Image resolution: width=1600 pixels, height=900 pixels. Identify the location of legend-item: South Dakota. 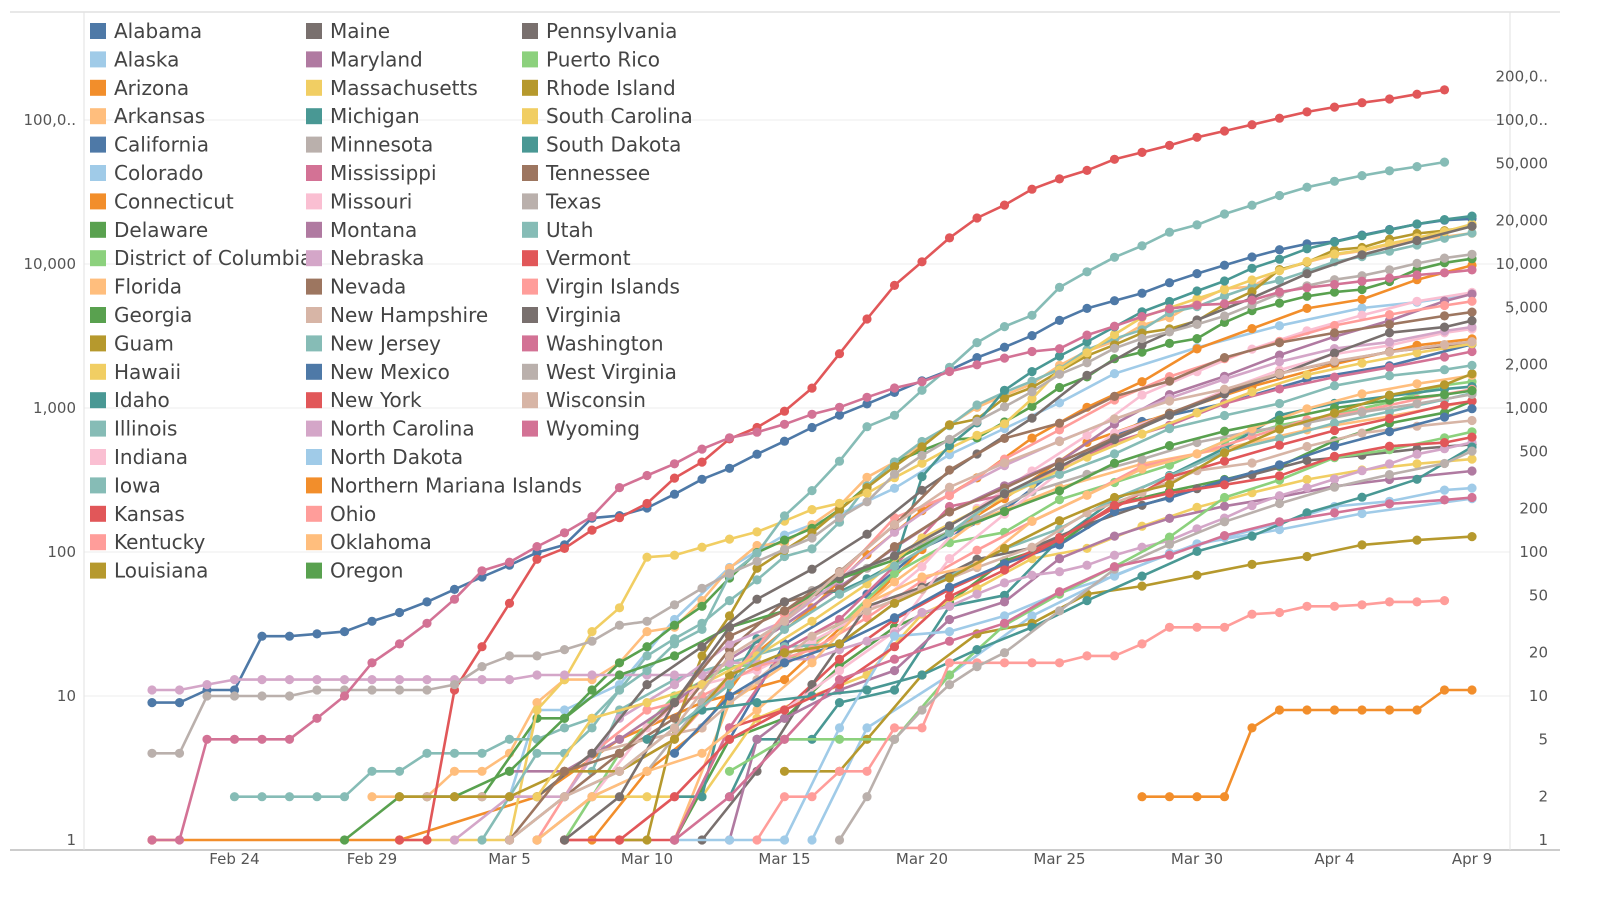
(601, 145).